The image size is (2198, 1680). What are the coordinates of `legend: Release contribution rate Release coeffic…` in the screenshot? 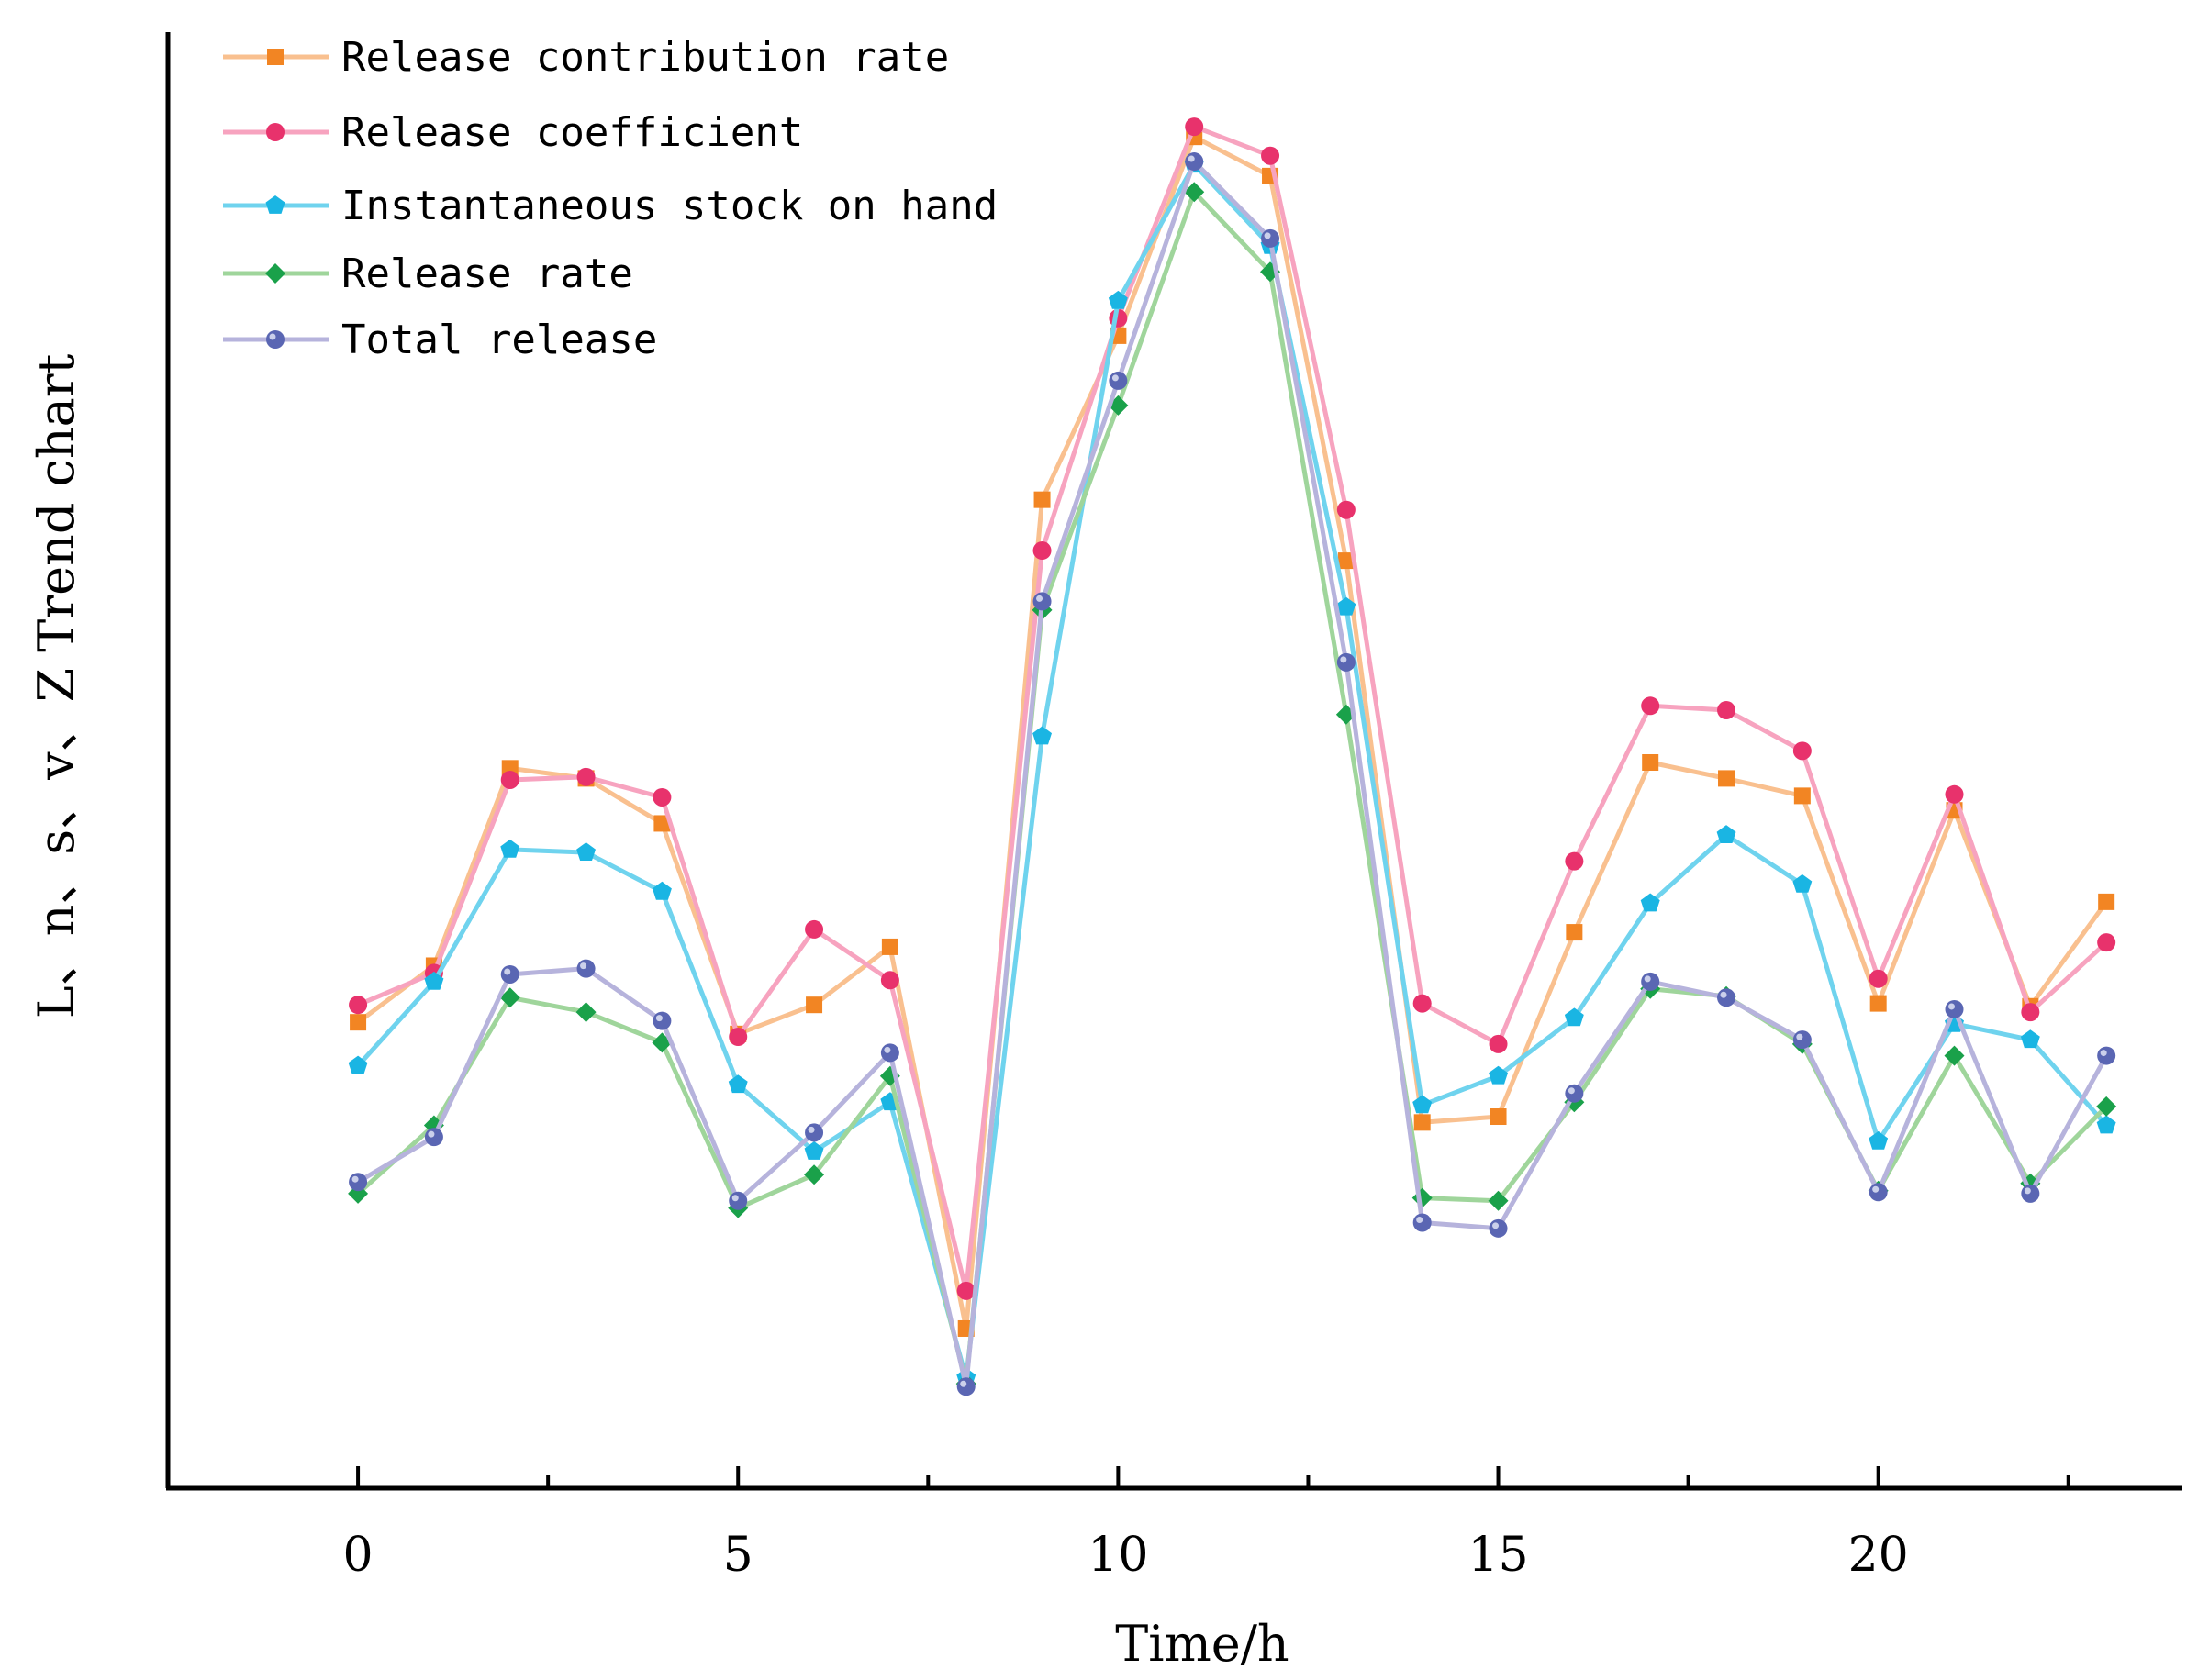 It's located at (610, 198).